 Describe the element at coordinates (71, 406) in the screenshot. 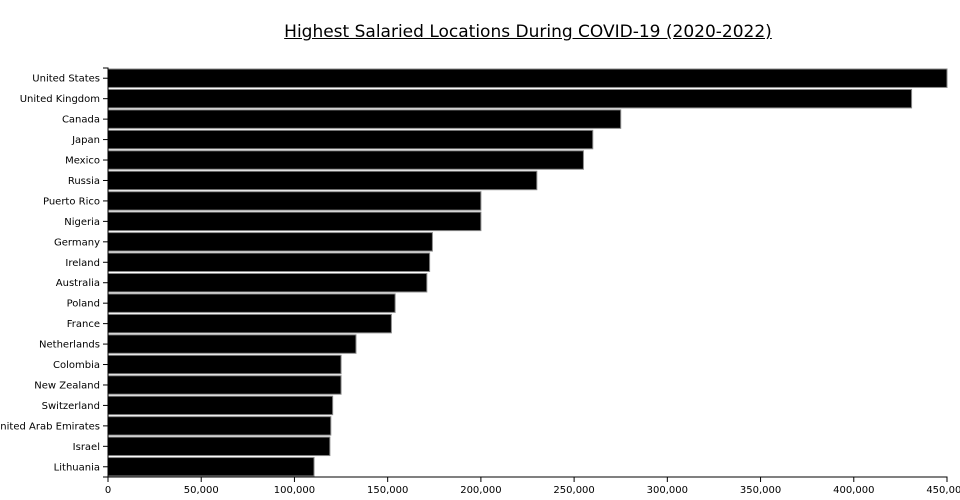

I see `y-tick-label: Switzerland` at that location.